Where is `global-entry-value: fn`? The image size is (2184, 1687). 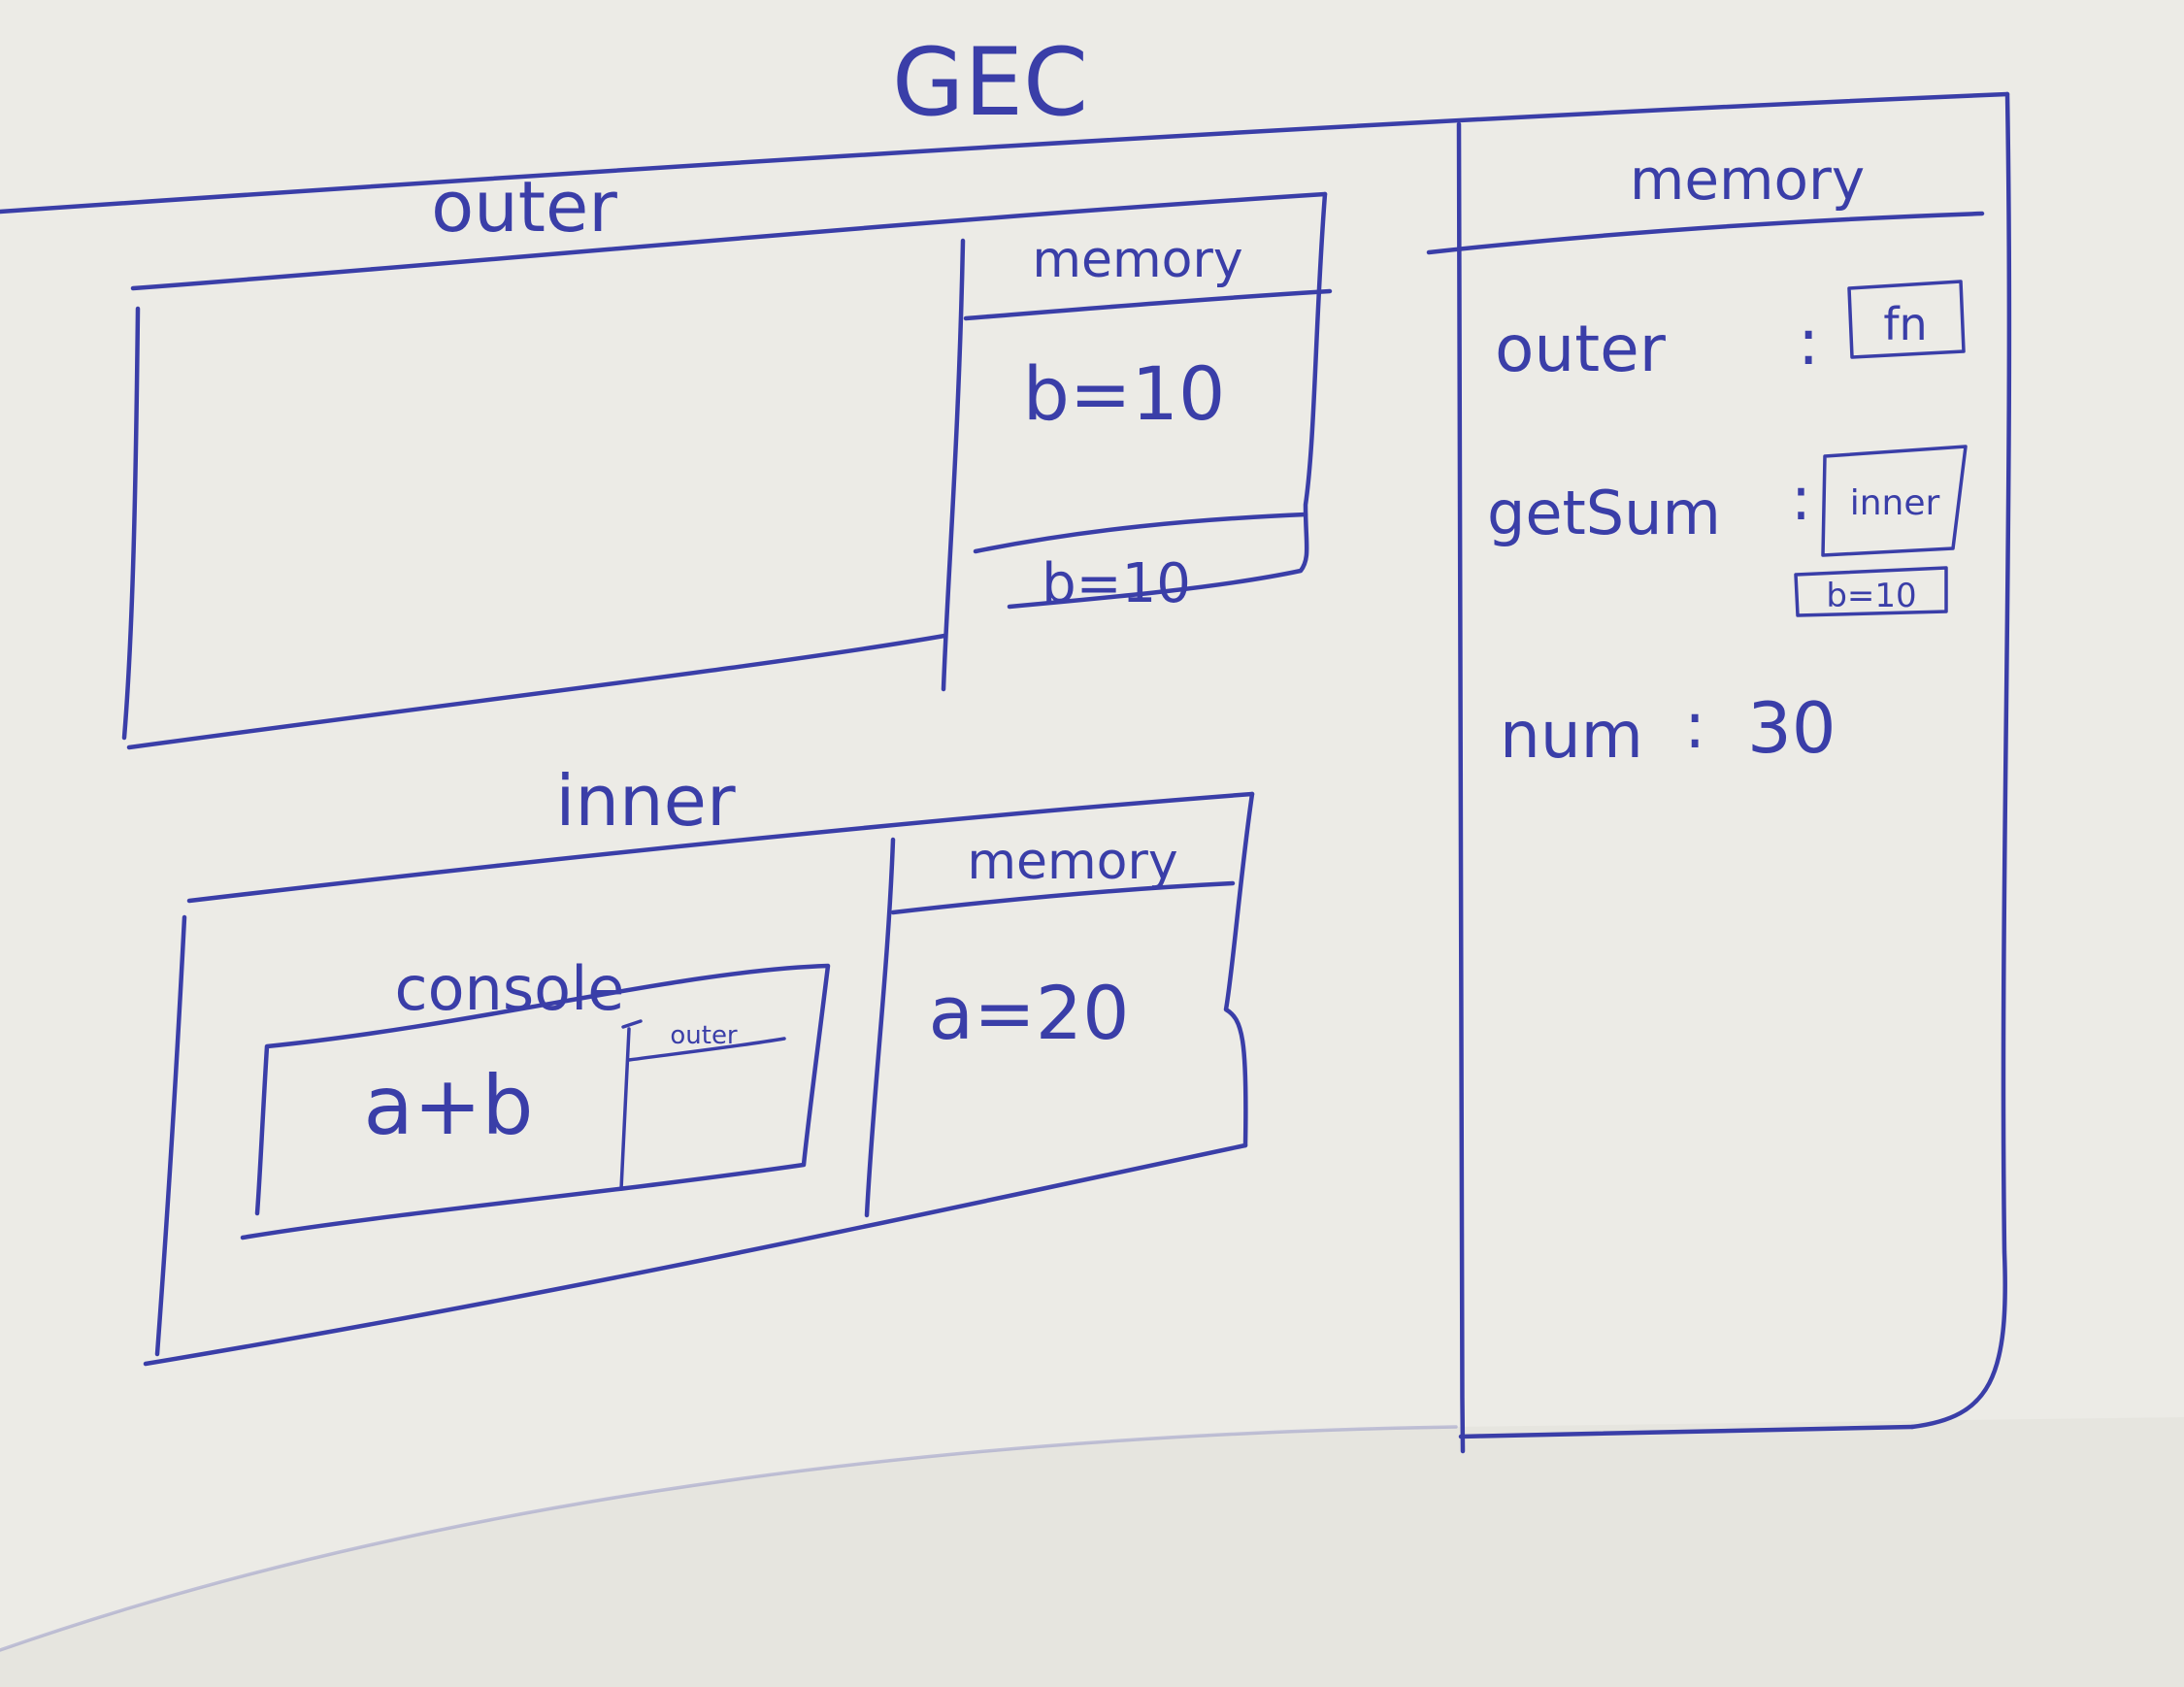
global-entry-value: fn is located at coordinates (1905, 324).